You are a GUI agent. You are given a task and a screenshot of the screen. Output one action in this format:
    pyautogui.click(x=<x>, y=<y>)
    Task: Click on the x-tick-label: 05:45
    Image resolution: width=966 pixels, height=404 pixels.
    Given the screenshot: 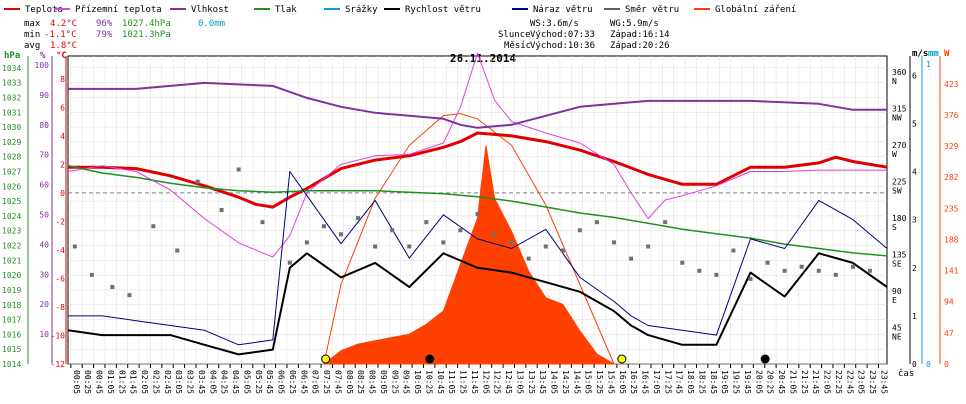 What is the action you would take?
    pyautogui.click(x=269, y=382)
    